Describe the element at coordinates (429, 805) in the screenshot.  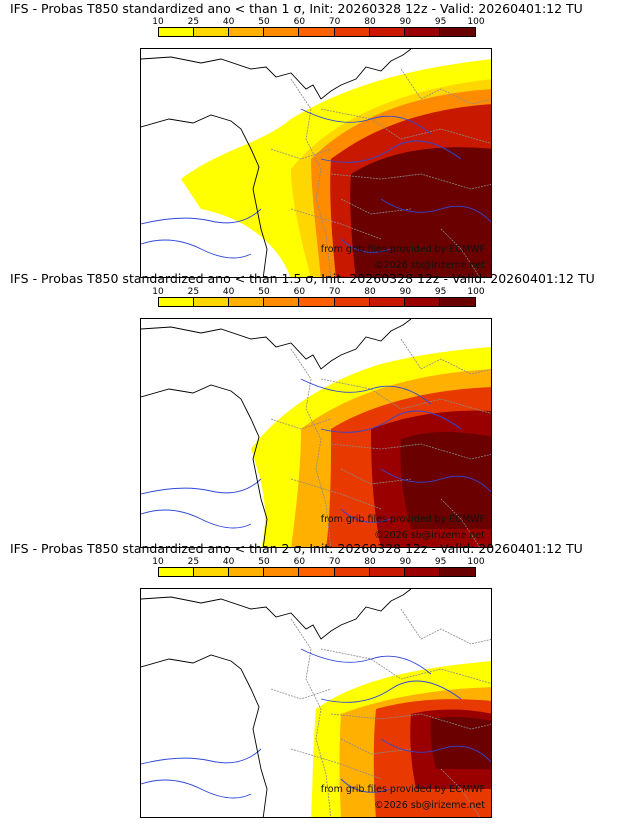
I see `copyright-credit: ©2026 sb@irizeme.net` at that location.